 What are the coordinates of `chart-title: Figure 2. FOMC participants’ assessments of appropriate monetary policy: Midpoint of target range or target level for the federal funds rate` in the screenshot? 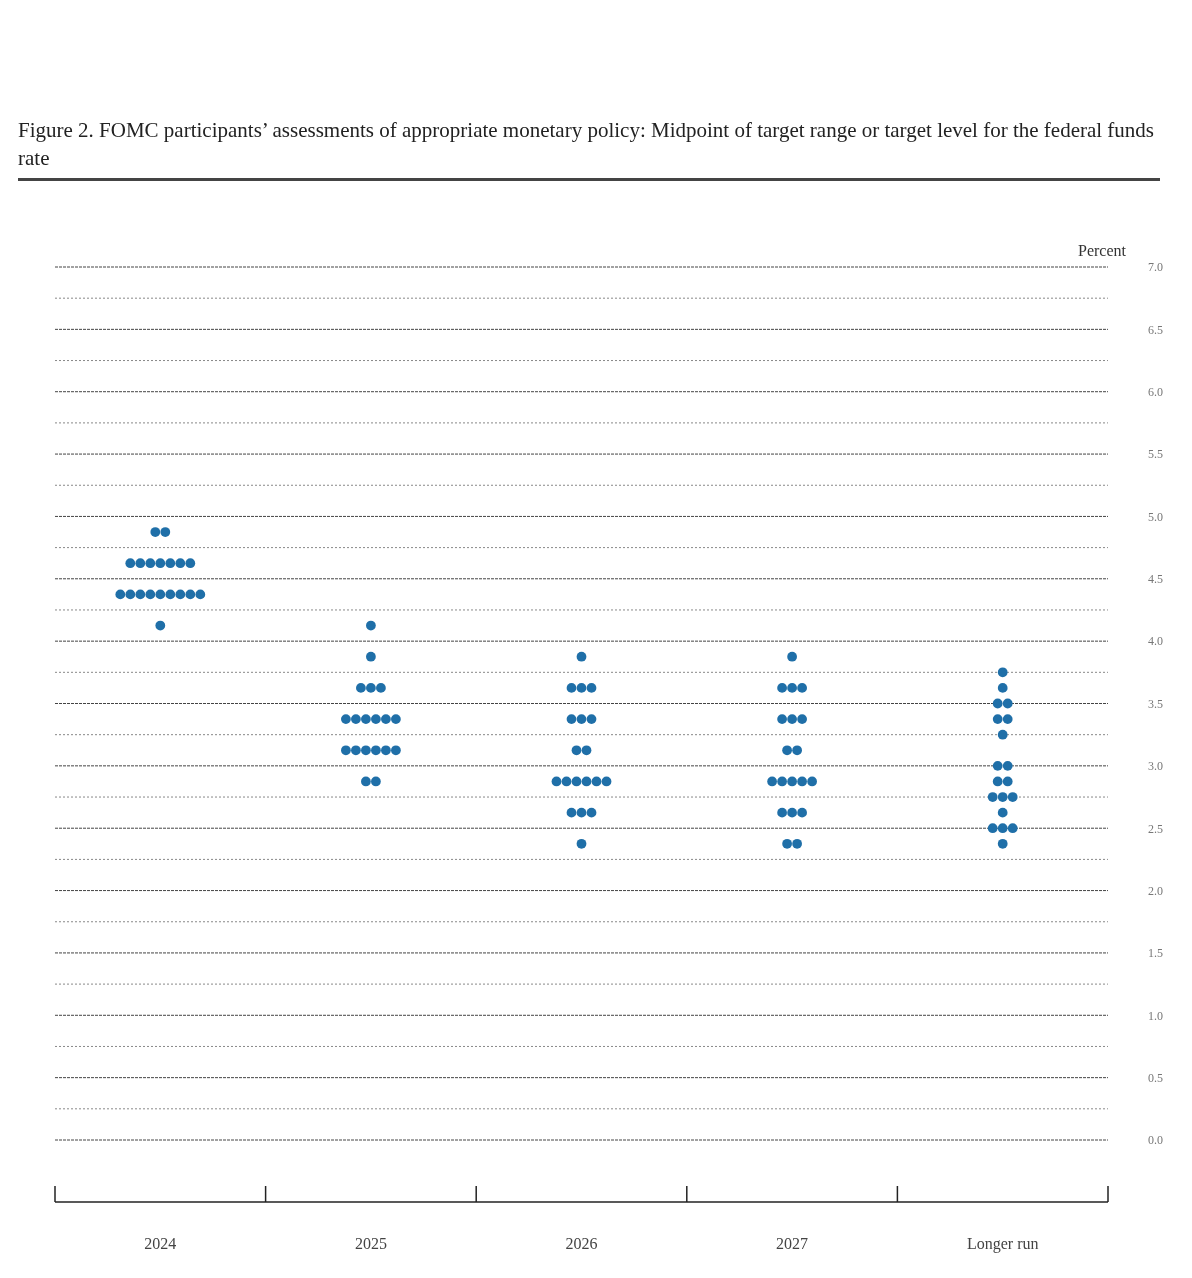 It's located at (589, 148).